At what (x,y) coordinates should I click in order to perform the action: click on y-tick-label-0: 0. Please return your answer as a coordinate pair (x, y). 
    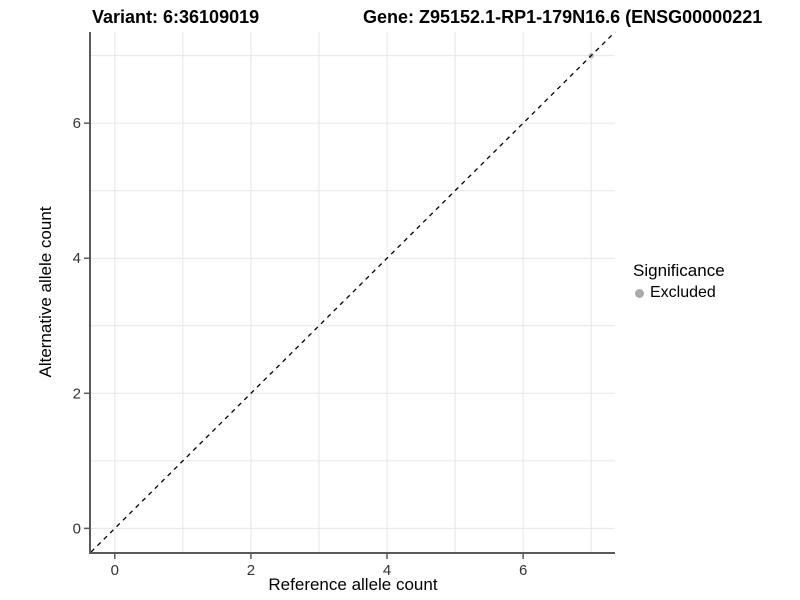
    Looking at the image, I should click on (77, 528).